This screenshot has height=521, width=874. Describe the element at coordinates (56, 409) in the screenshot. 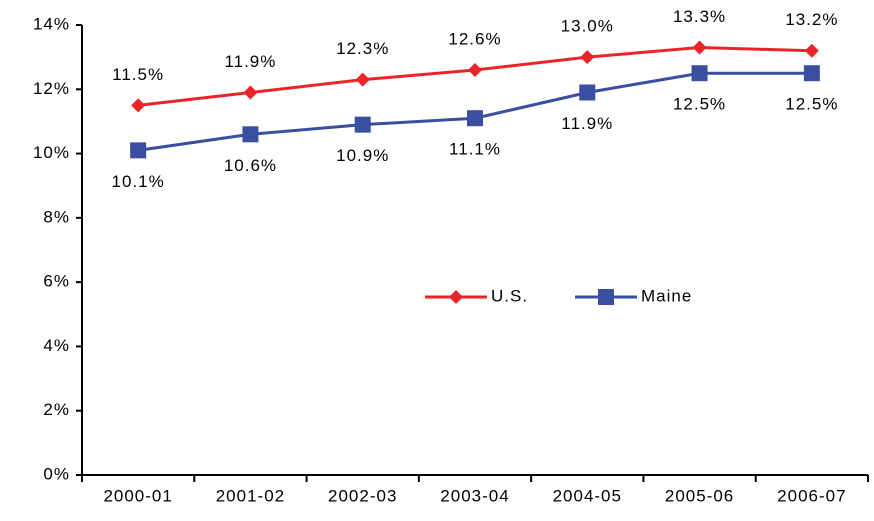

I see `y-tick-label: 2%` at that location.